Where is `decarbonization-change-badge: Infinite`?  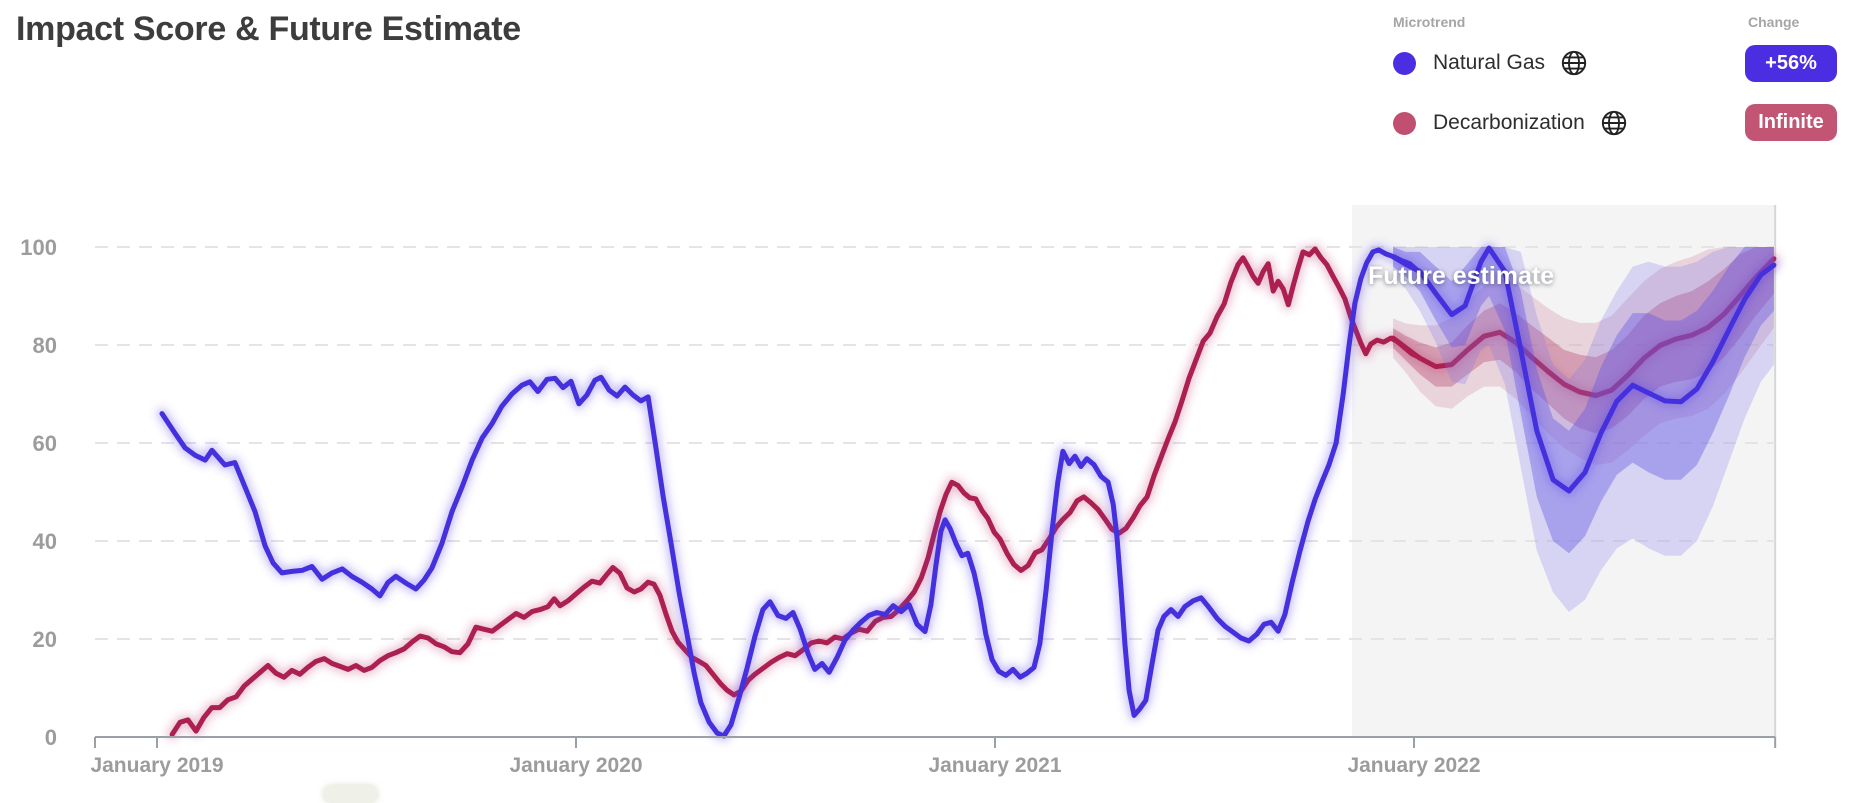
decarbonization-change-badge: Infinite is located at coordinates (1791, 122).